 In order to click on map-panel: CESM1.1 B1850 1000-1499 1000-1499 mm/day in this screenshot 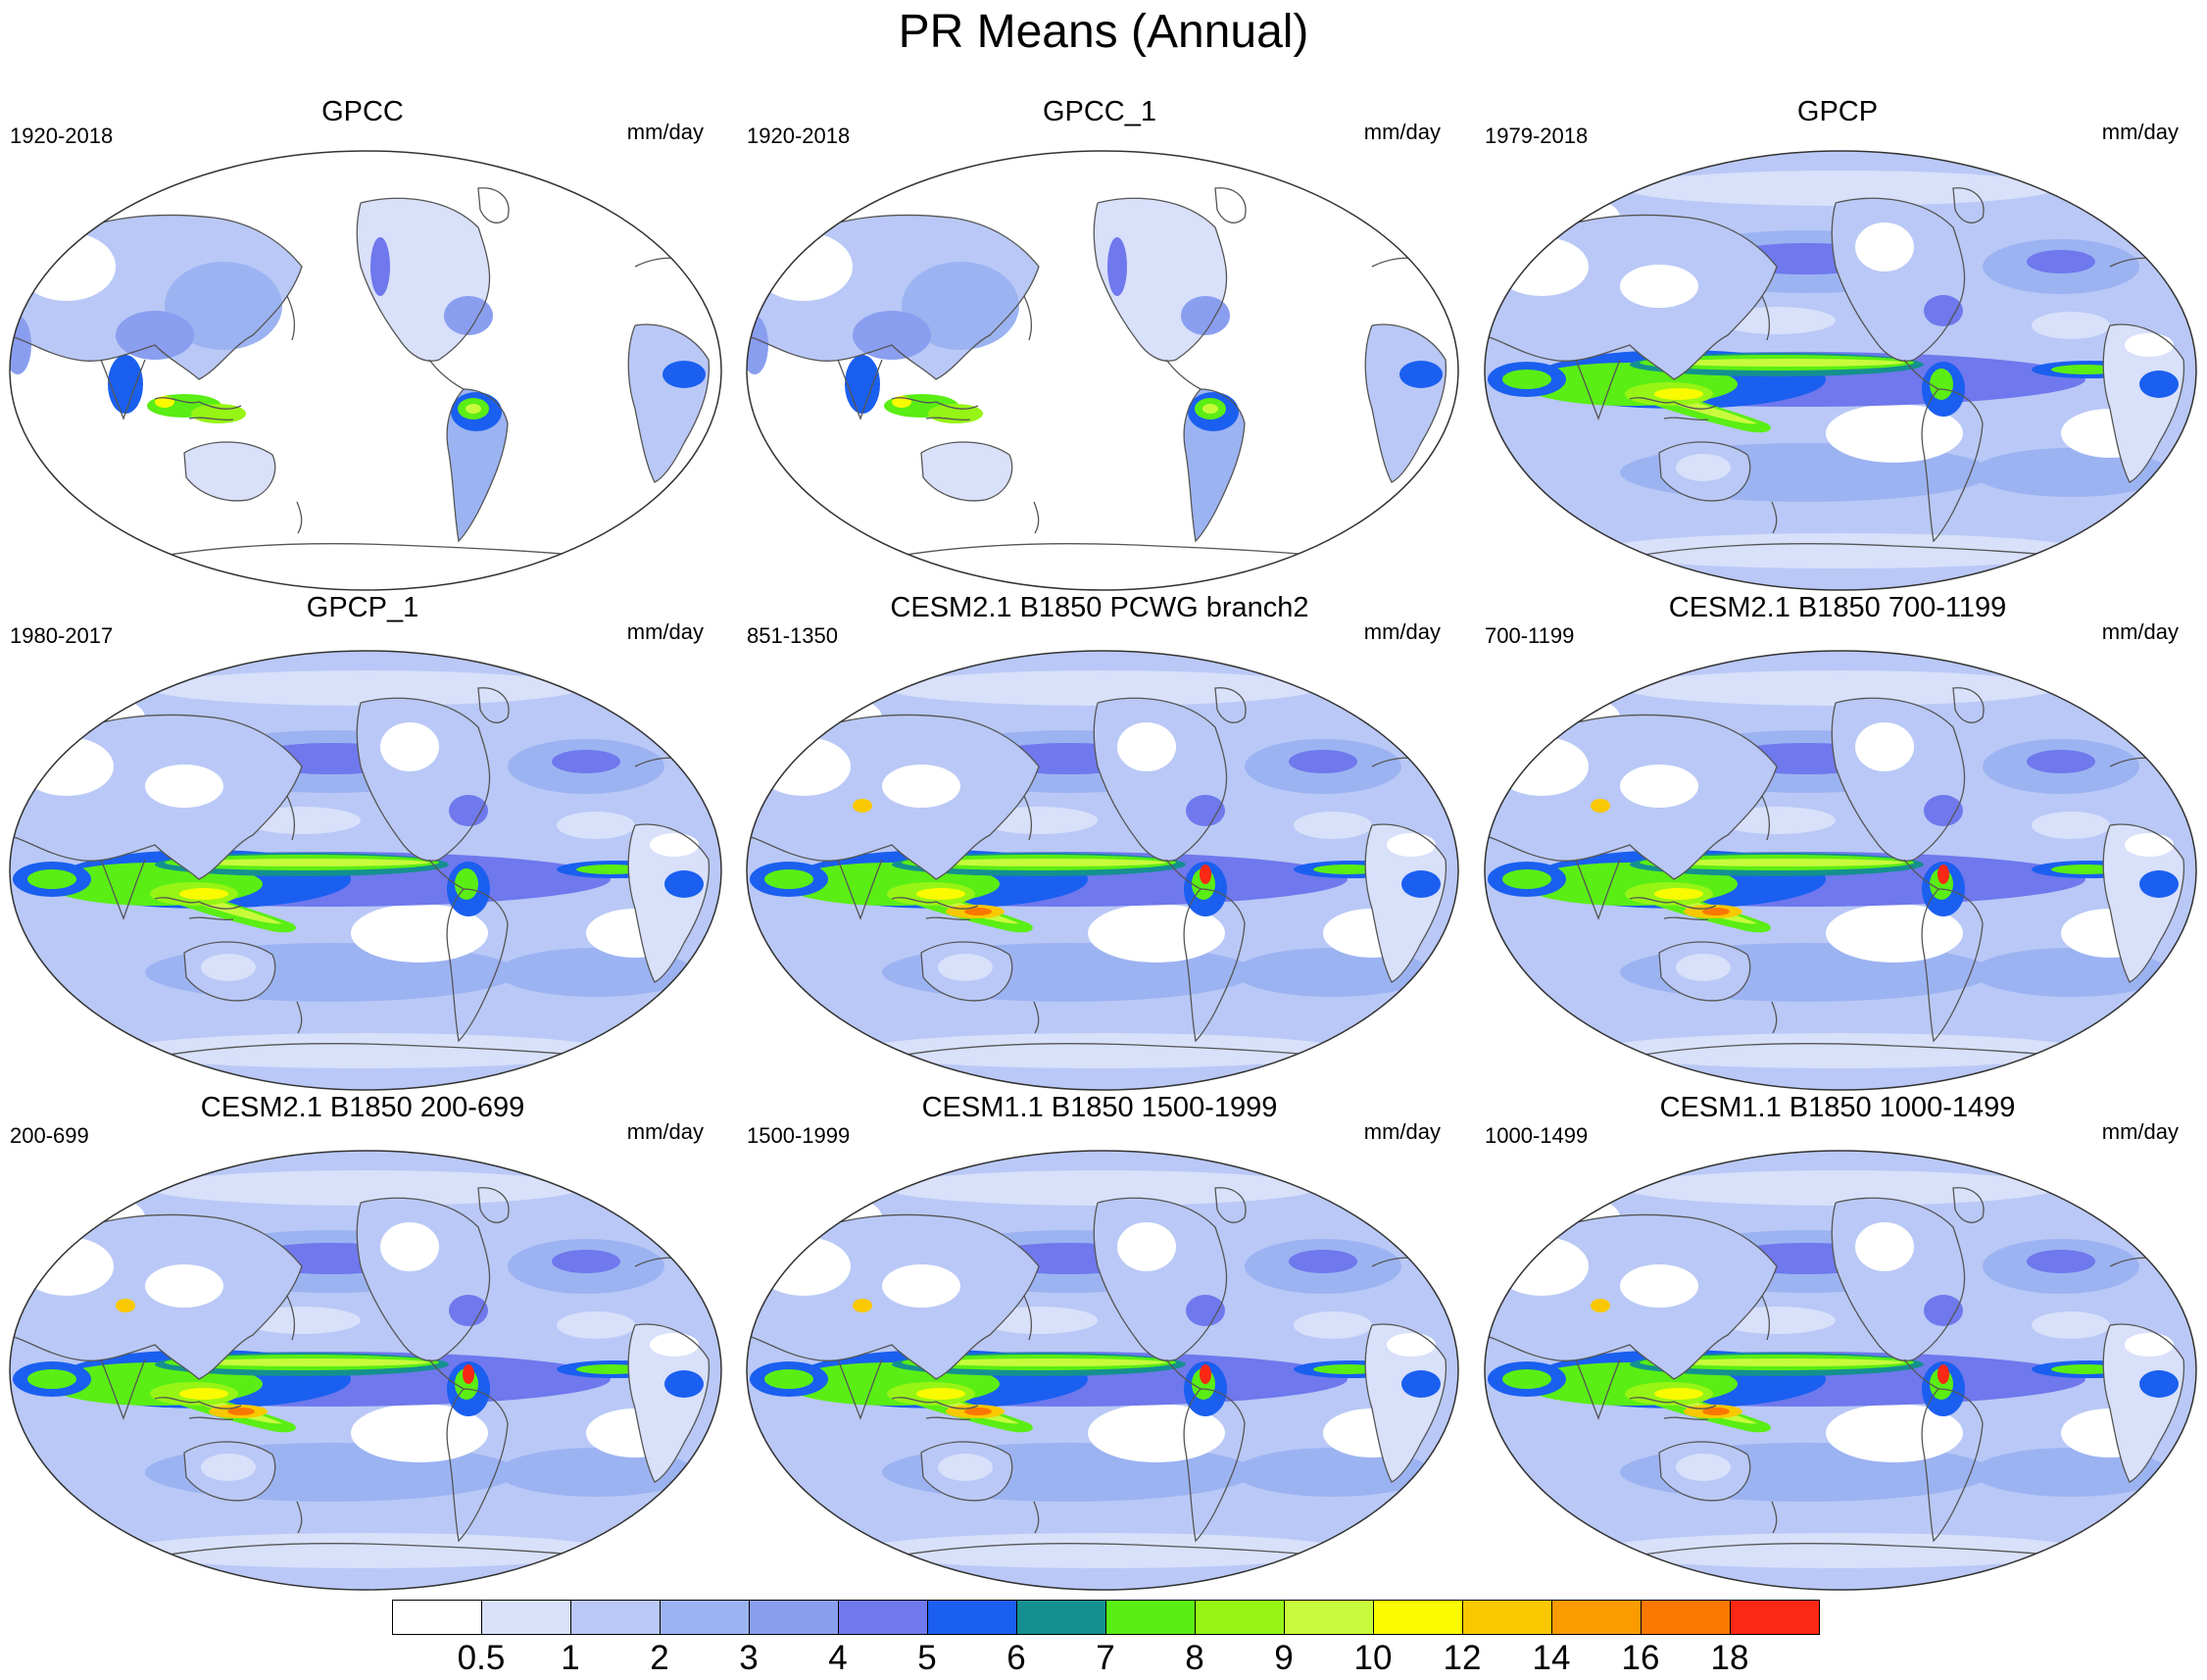, I will do `click(1837, 1340)`.